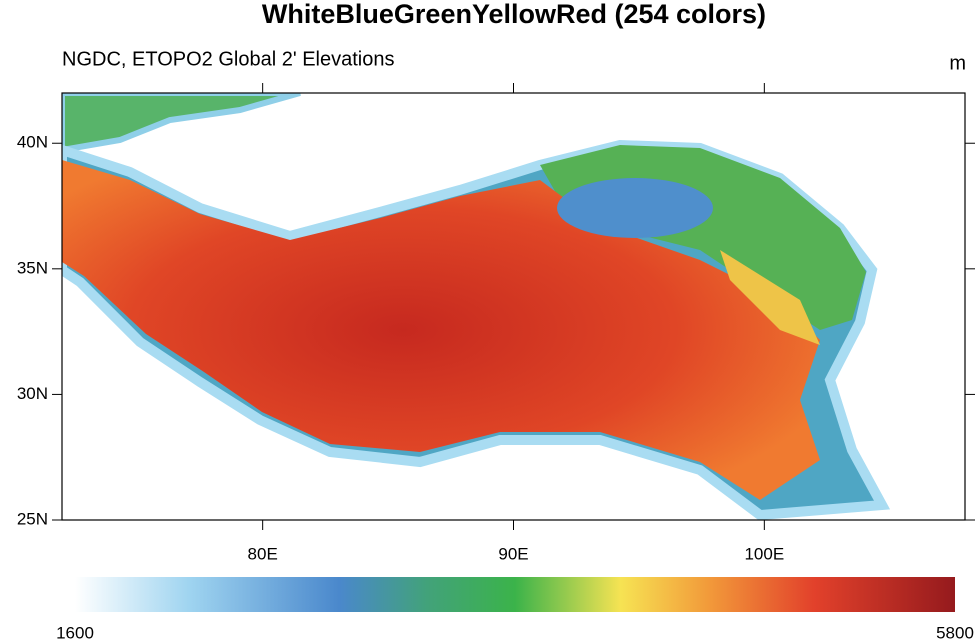  I want to click on colorbar-max-label: 5800, so click(955, 631).